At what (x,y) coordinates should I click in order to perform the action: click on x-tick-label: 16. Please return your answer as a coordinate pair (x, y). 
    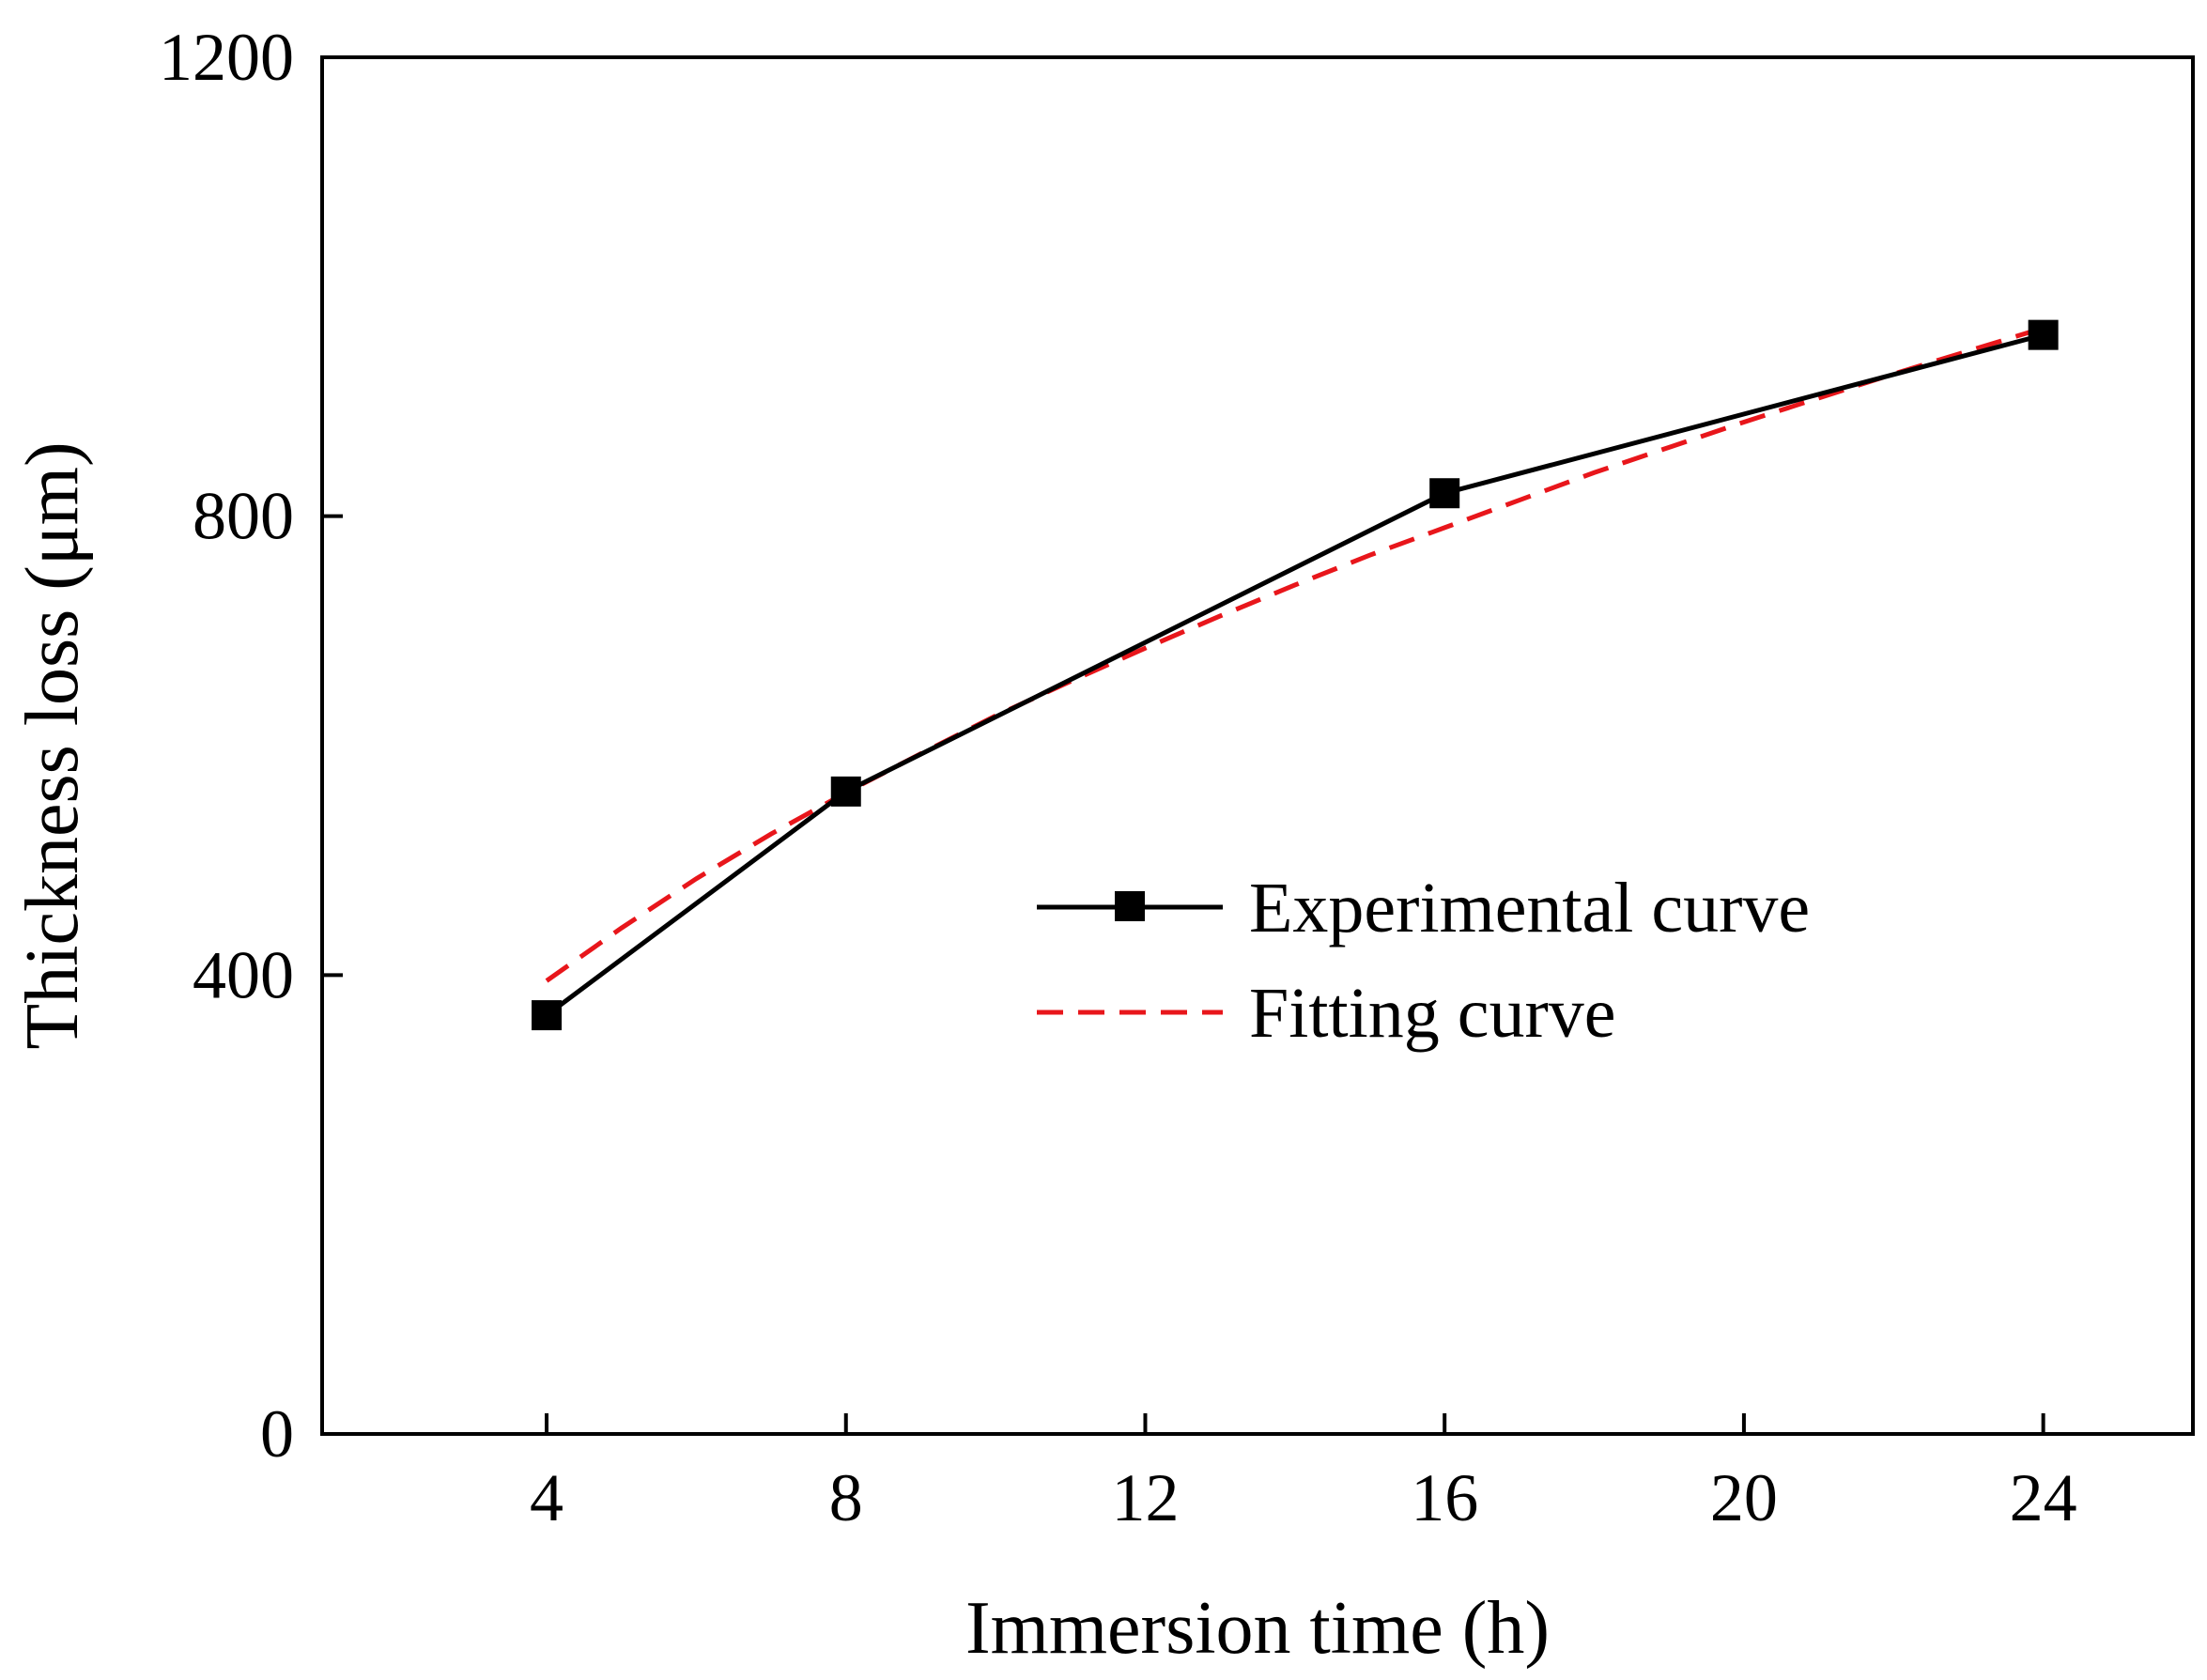
    Looking at the image, I should click on (1445, 1497).